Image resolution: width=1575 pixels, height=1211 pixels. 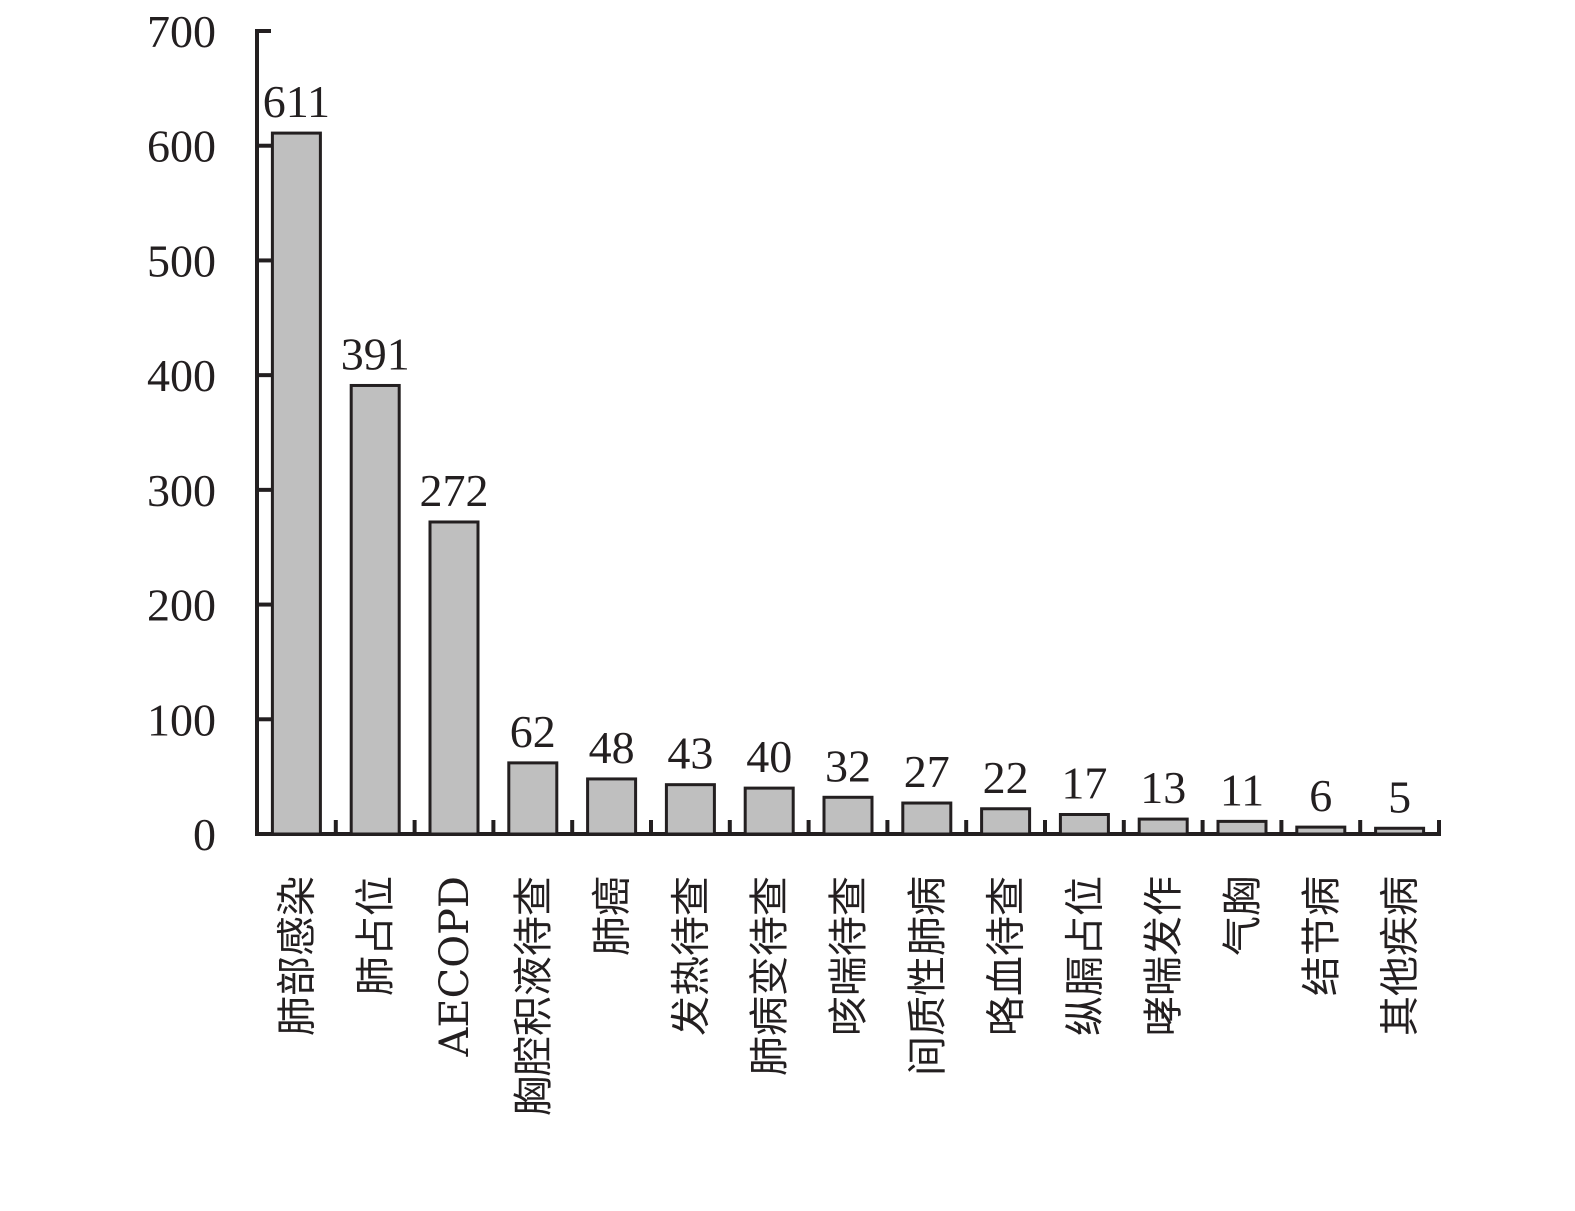 I want to click on y-axis: 0 100 200 300 400 500 600 700, so click(x=209, y=433).